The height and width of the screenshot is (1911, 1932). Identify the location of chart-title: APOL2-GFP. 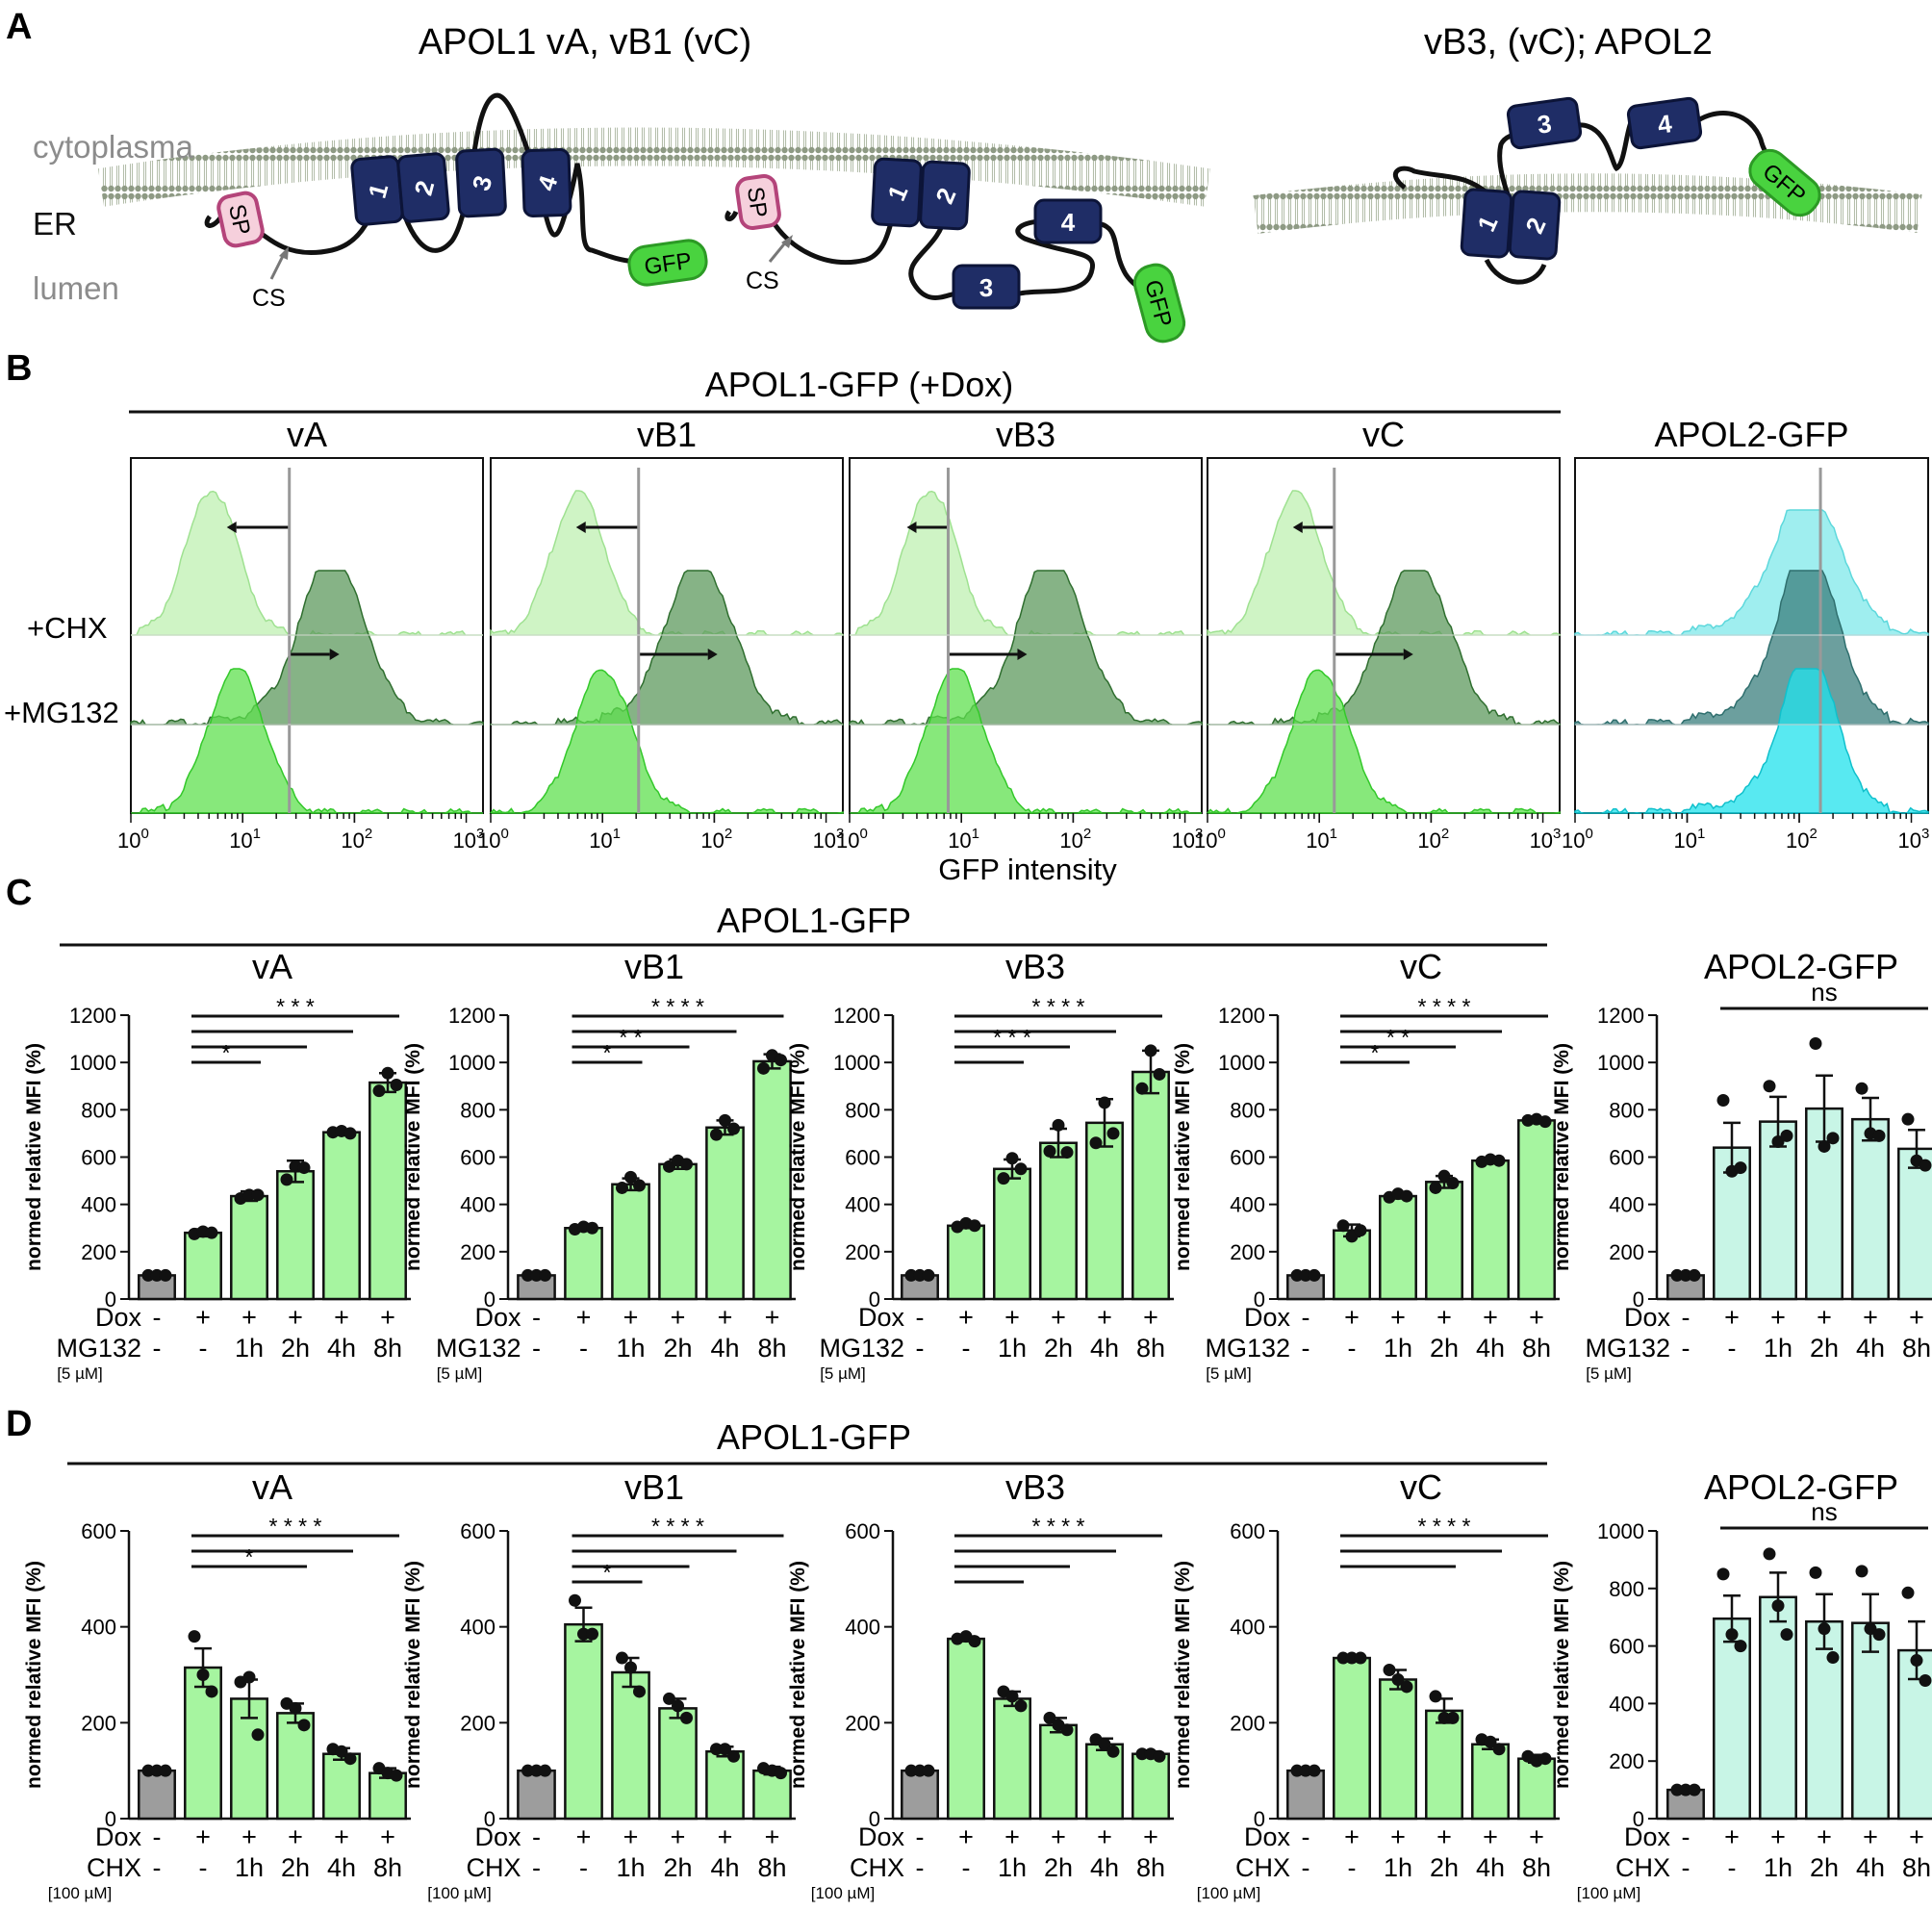
(1801, 1487).